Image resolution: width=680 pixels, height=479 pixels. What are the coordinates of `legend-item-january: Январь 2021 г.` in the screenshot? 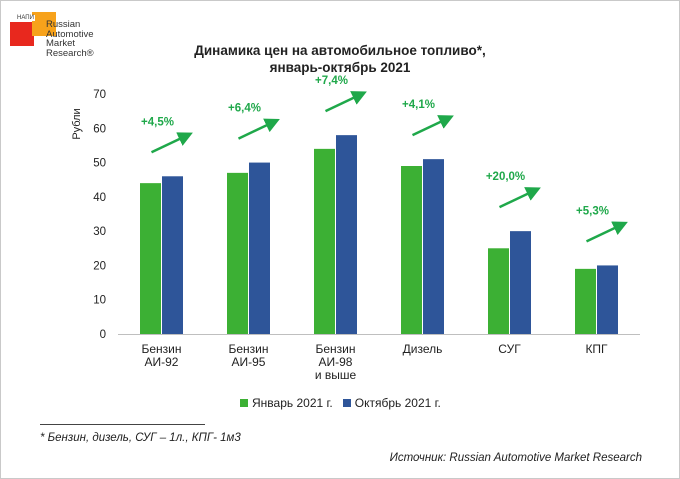 It's located at (286, 403).